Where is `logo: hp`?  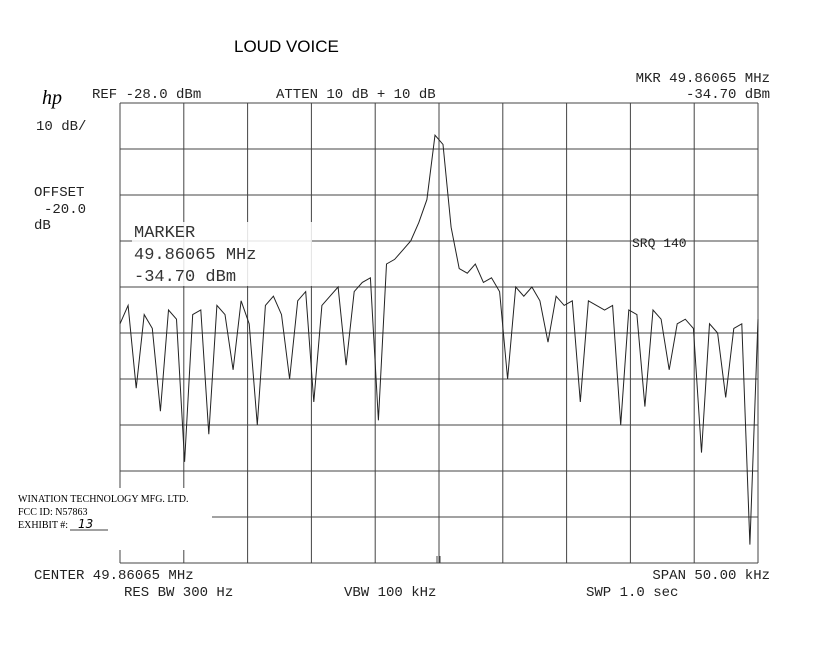
logo: hp is located at coordinates (52, 98).